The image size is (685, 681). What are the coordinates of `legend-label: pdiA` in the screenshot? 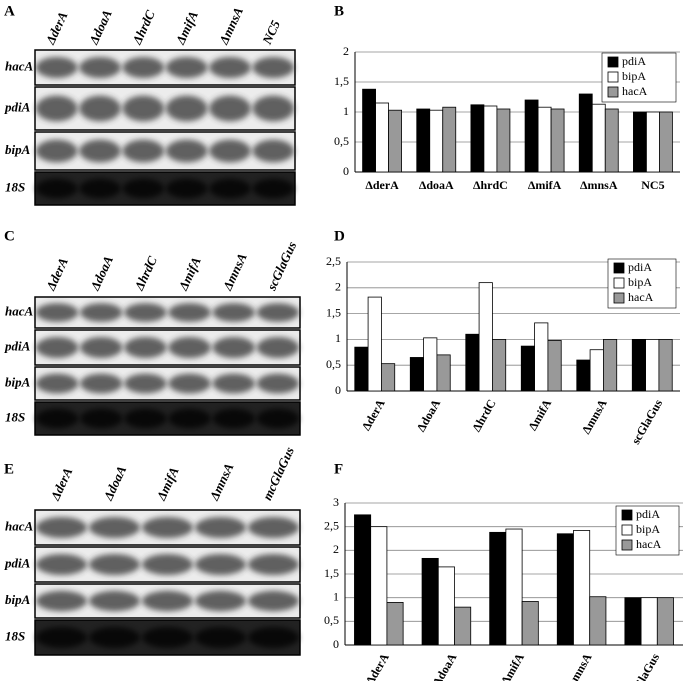 It's located at (648, 514).